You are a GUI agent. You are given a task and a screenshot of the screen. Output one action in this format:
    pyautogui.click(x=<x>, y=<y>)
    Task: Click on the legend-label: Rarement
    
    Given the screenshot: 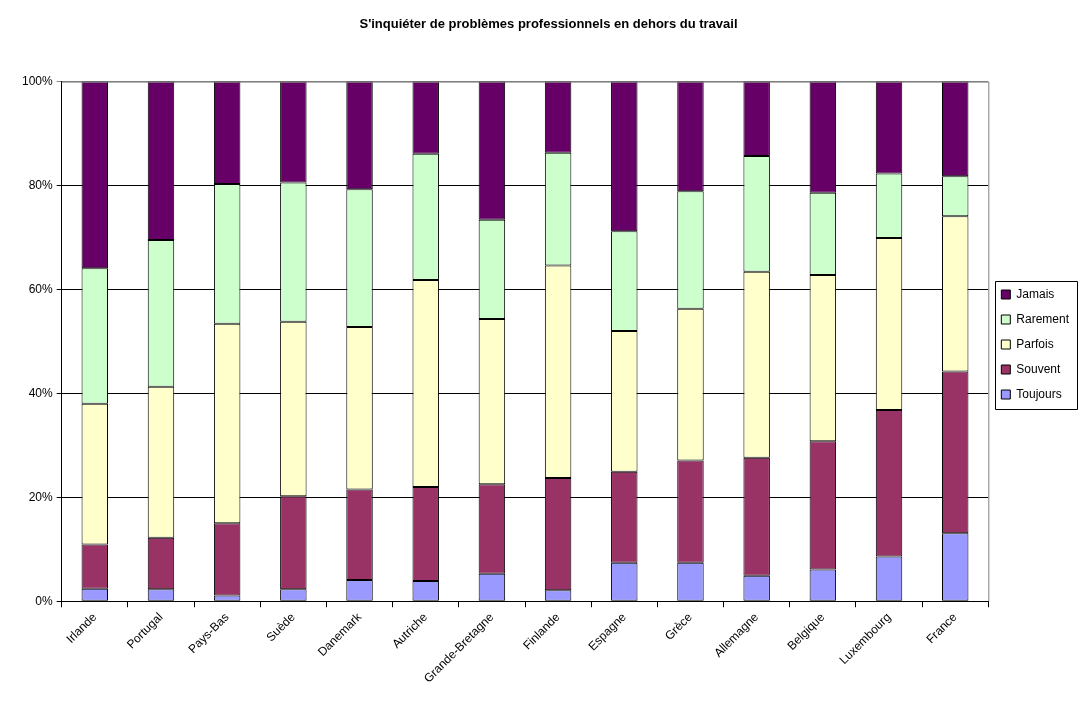 What is the action you would take?
    pyautogui.click(x=1043, y=318)
    